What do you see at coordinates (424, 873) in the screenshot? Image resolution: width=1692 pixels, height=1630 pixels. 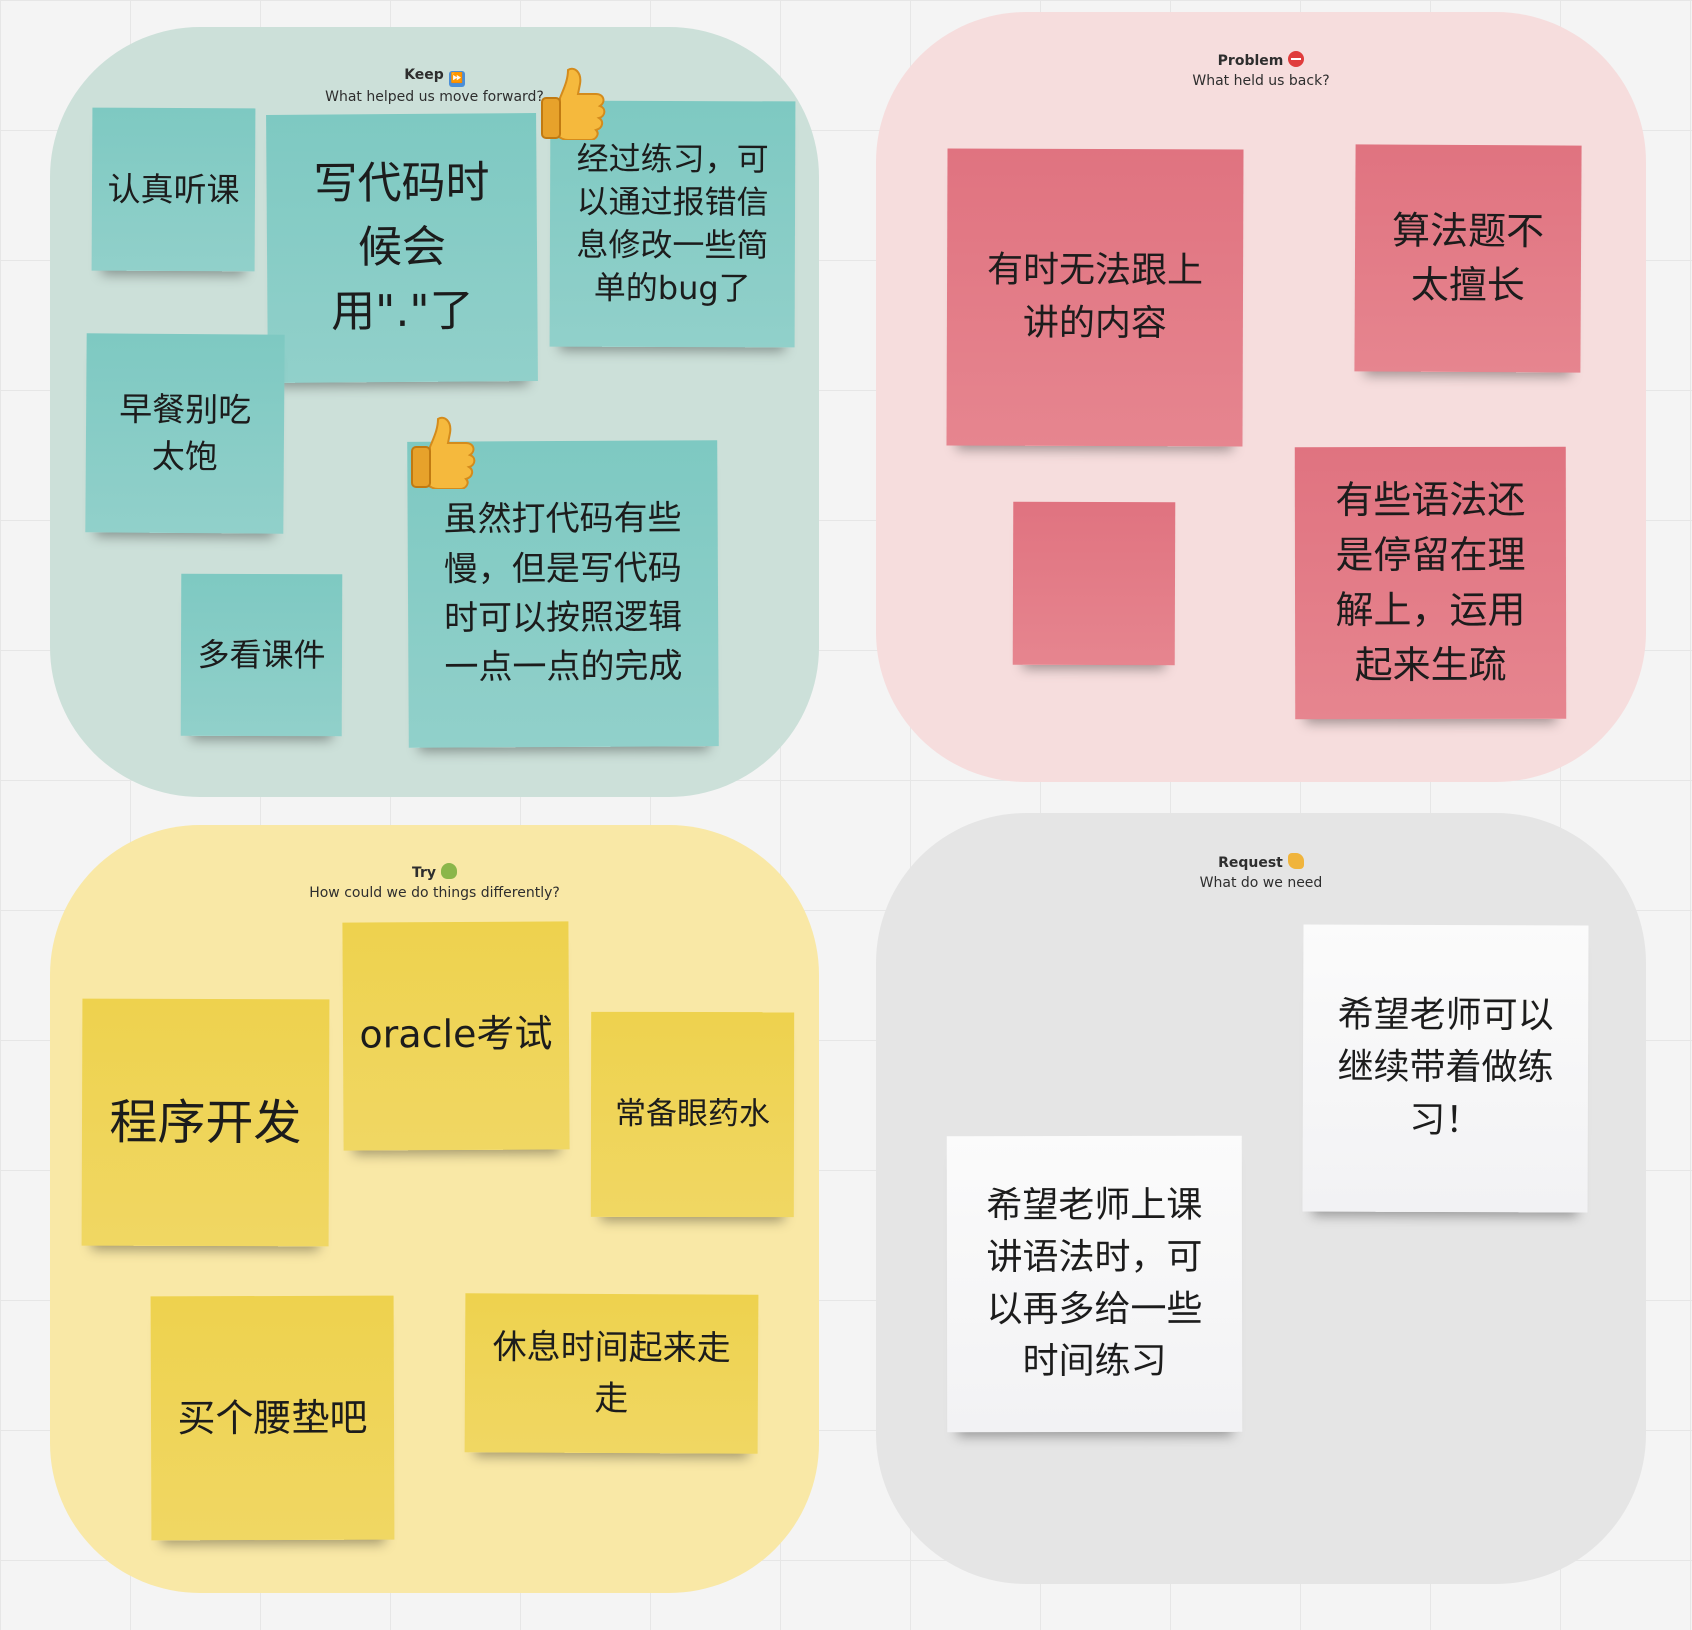 I see `try-title: Try` at bounding box center [424, 873].